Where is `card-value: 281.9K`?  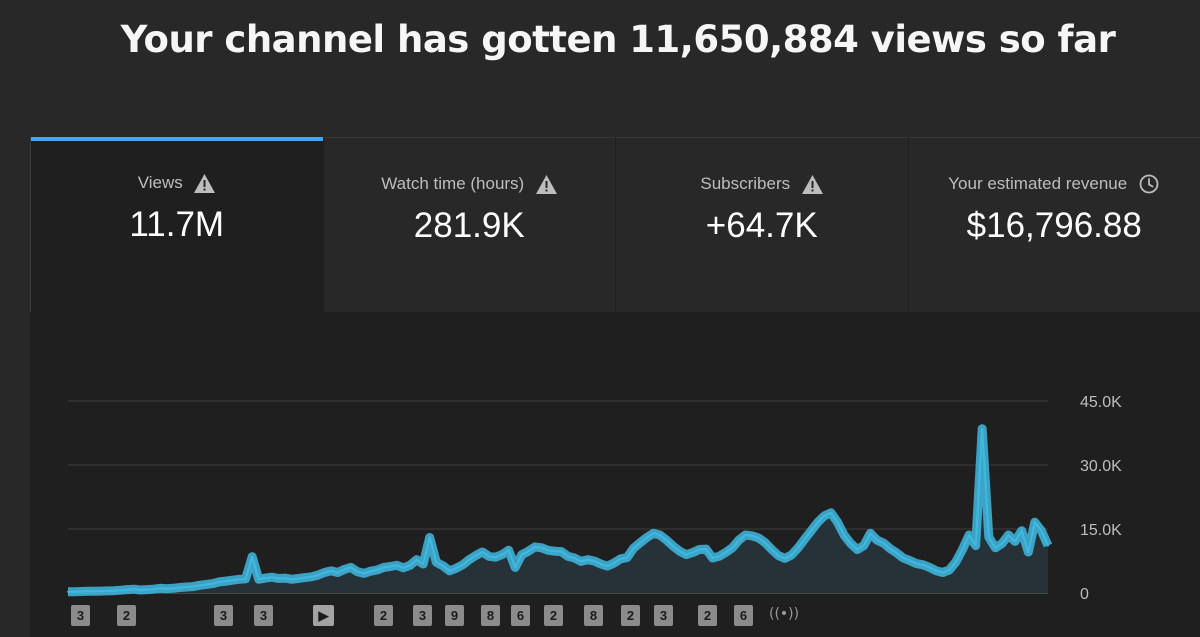 card-value: 281.9K is located at coordinates (469, 225).